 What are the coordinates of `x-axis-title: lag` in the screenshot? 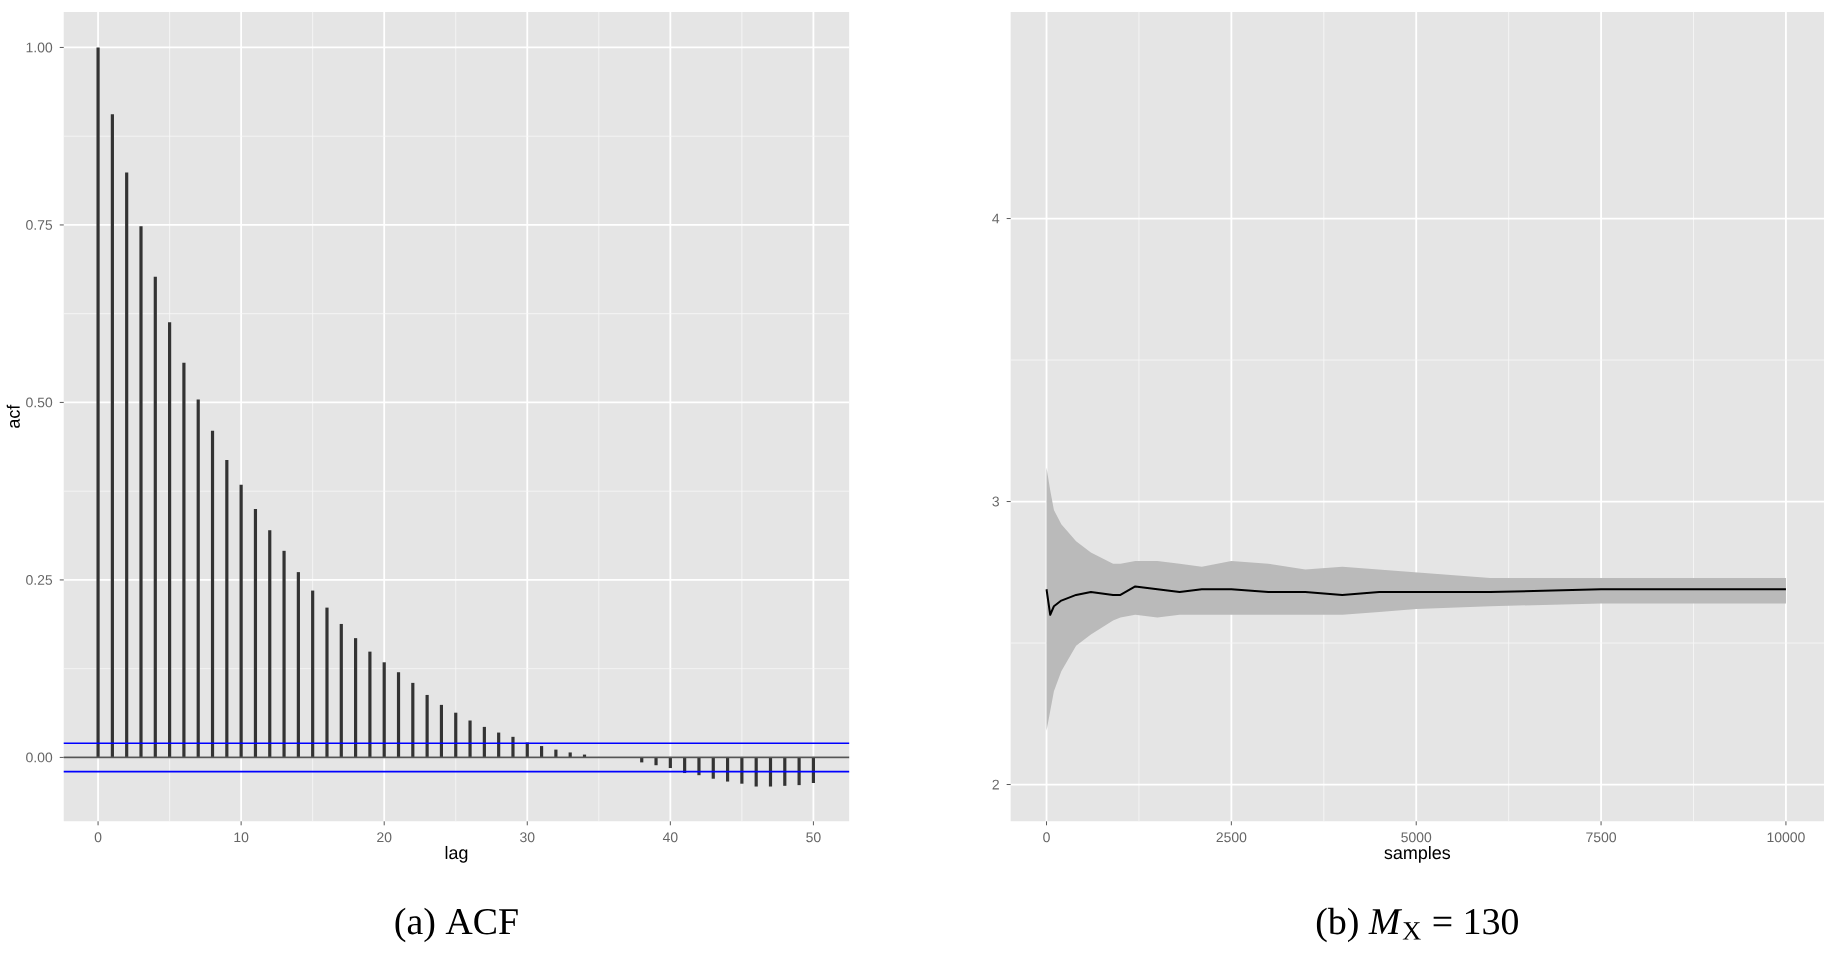 It's located at (456, 854).